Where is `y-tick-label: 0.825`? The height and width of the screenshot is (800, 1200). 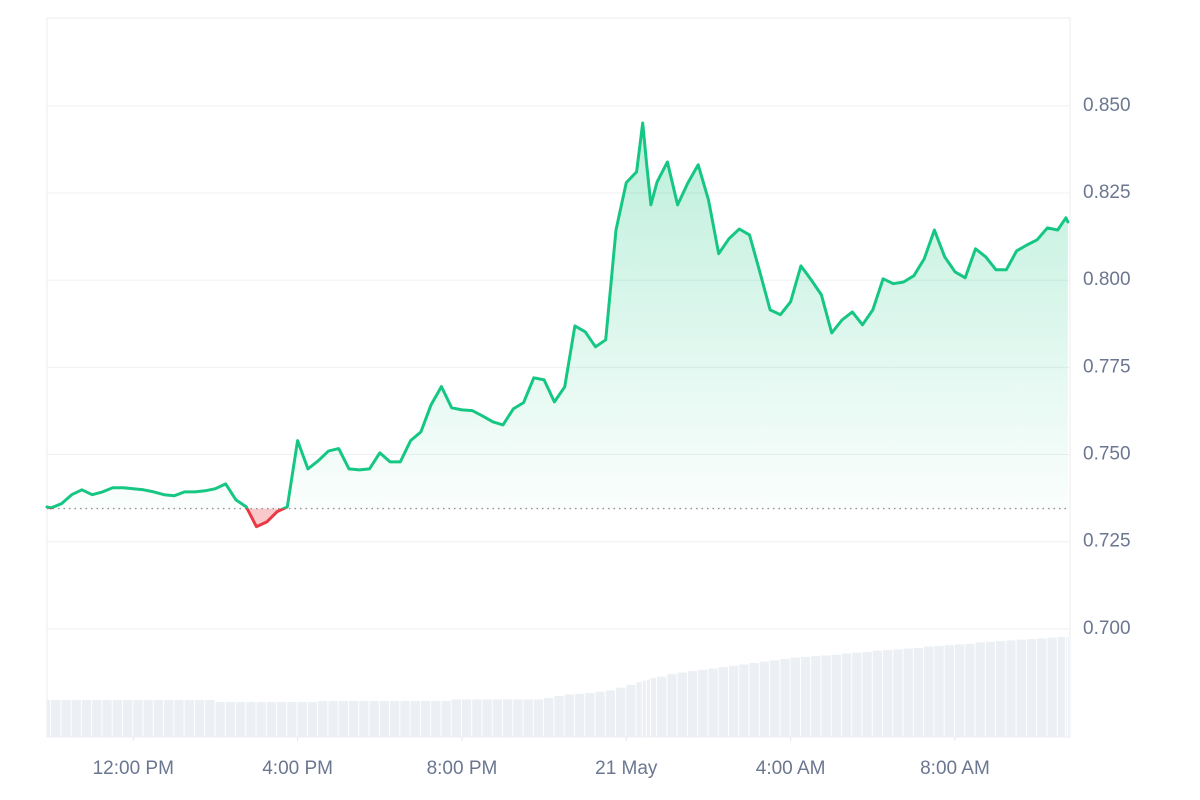
y-tick-label: 0.825 is located at coordinates (1107, 192).